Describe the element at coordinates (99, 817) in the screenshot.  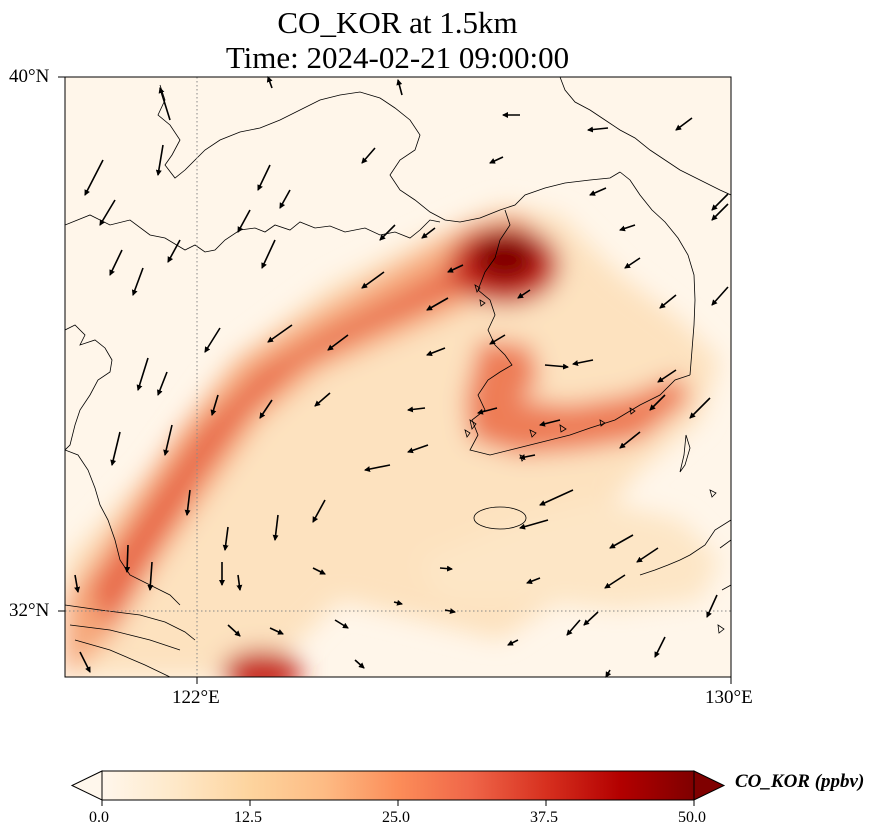
I see `colorbar-tick-0: 0.0` at that location.